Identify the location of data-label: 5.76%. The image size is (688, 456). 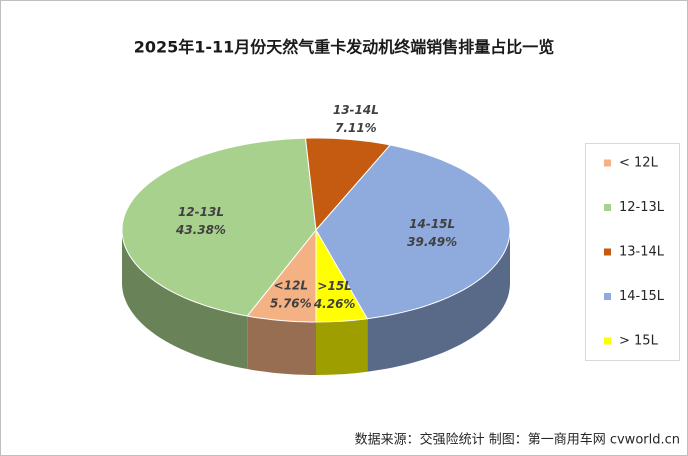
(291, 304).